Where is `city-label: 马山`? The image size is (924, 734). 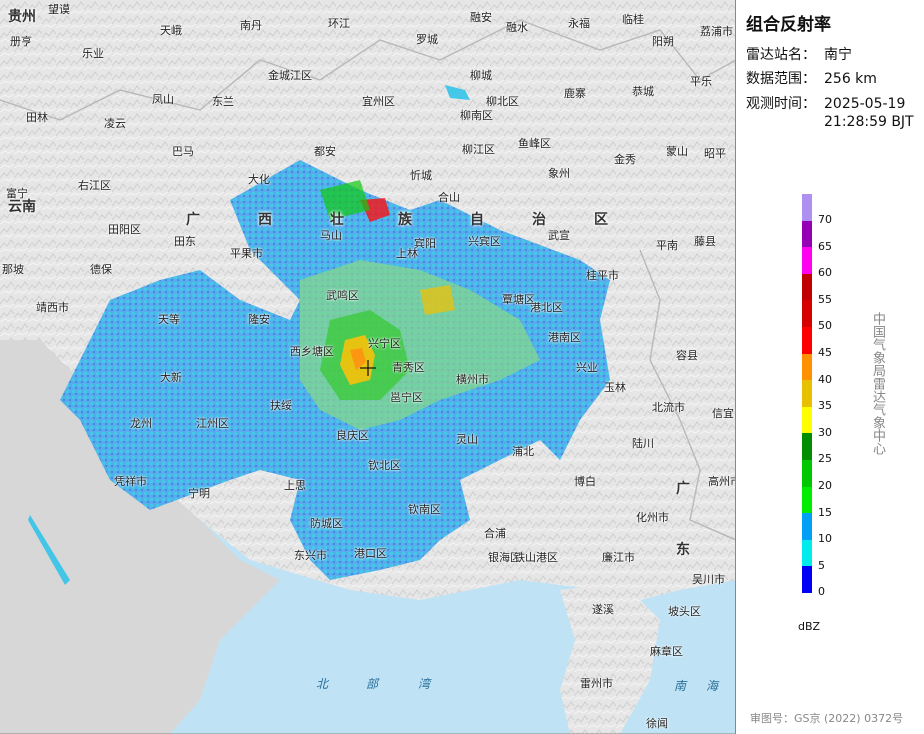 city-label: 马山 is located at coordinates (331, 235).